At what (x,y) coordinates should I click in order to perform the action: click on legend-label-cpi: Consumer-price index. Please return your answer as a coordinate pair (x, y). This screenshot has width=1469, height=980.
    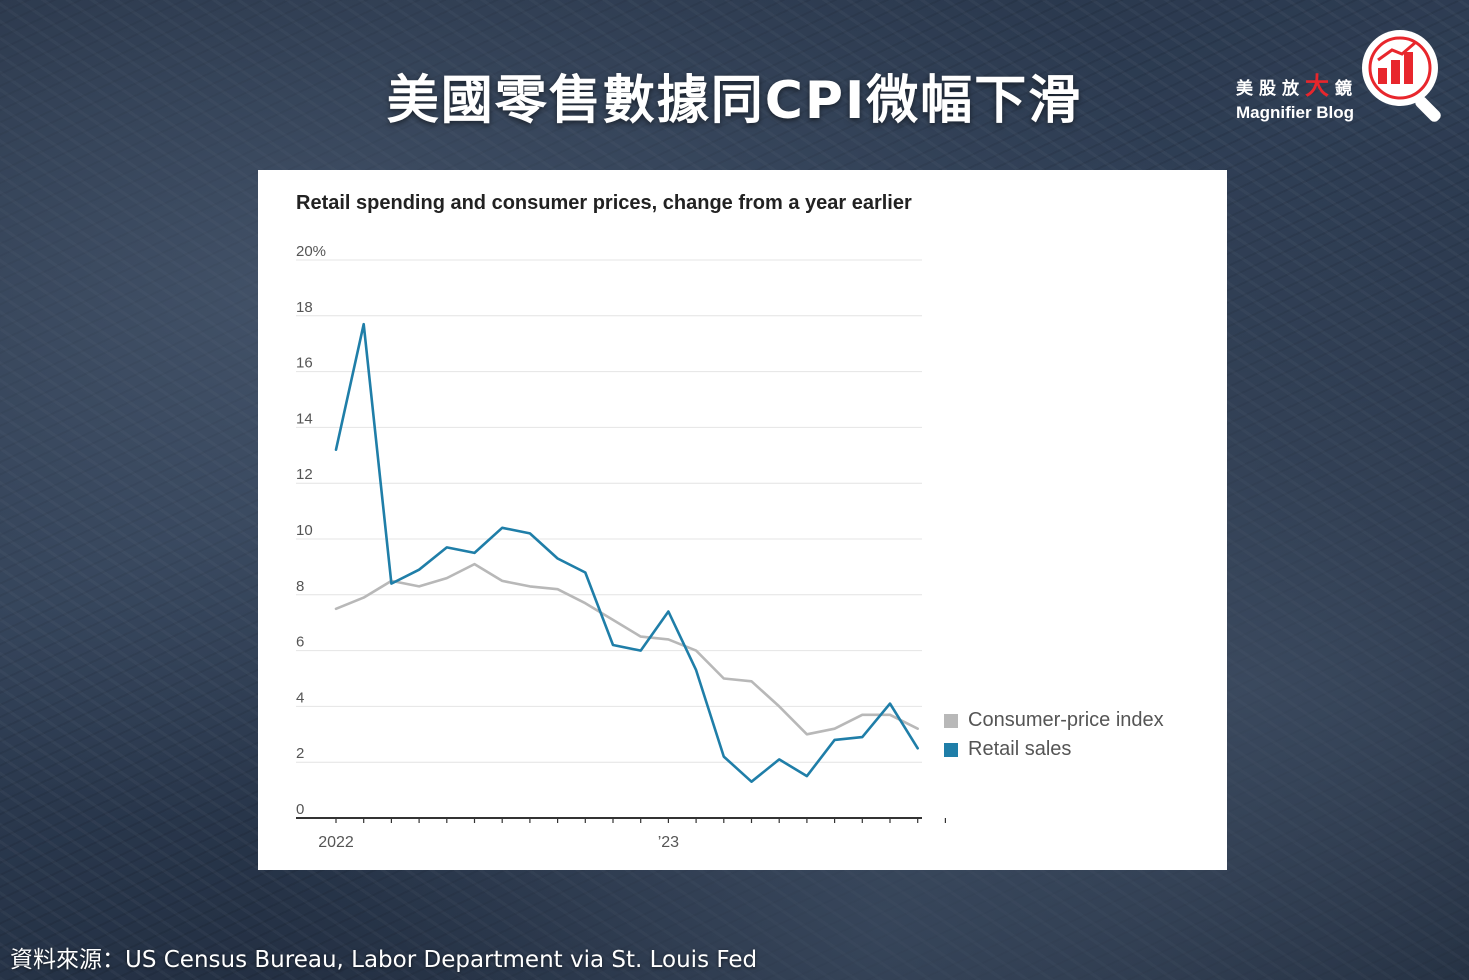
    Looking at the image, I should click on (1066, 720).